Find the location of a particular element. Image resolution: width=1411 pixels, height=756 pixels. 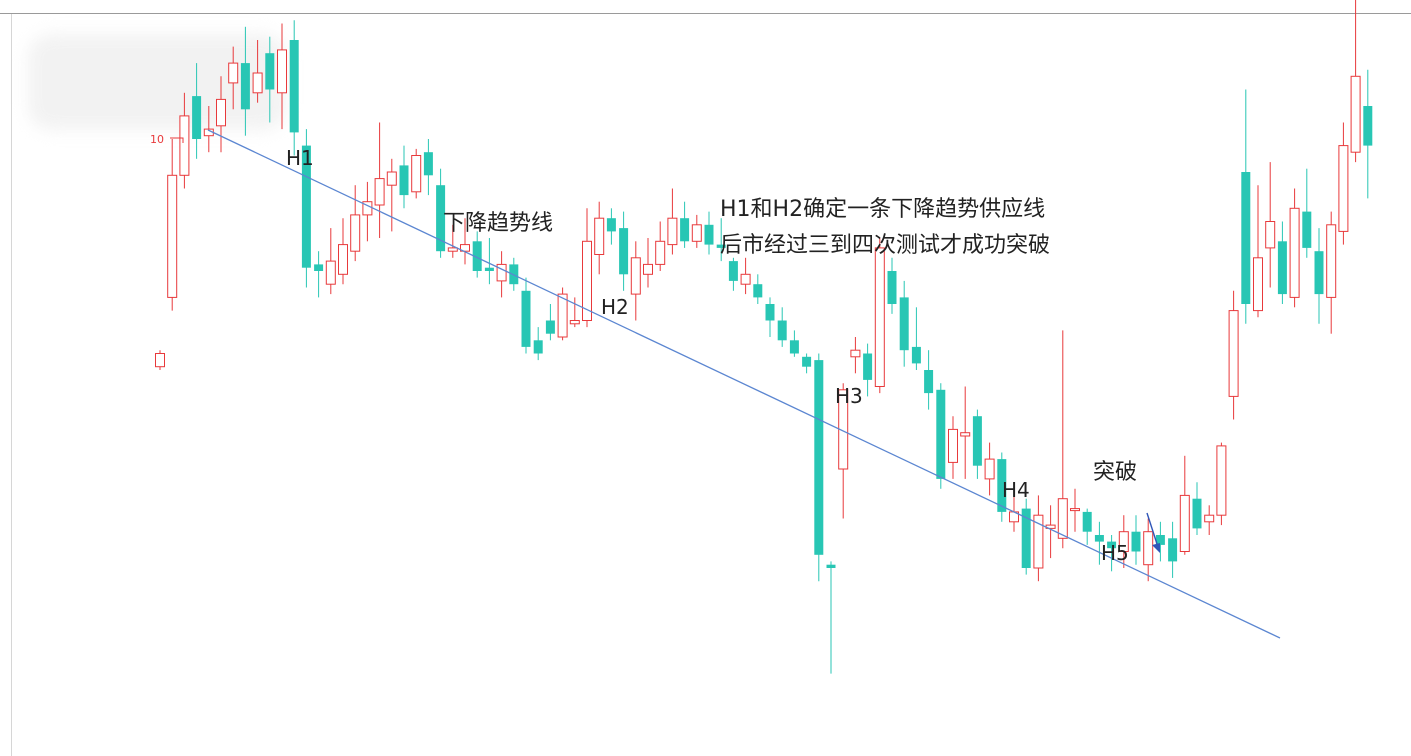

breakout-label: 突破 is located at coordinates (1115, 472).